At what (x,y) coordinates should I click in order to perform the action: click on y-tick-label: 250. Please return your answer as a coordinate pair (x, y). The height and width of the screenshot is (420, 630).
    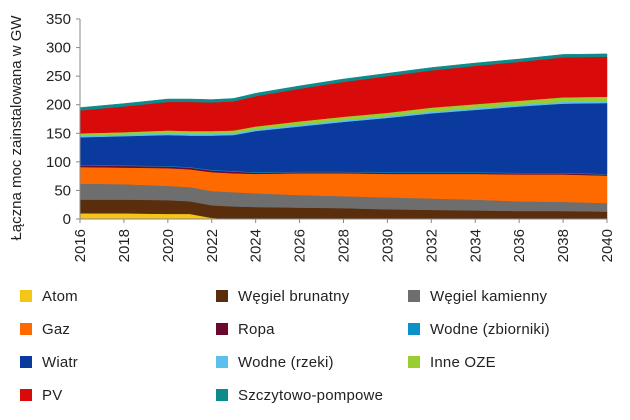
    Looking at the image, I should click on (58, 76).